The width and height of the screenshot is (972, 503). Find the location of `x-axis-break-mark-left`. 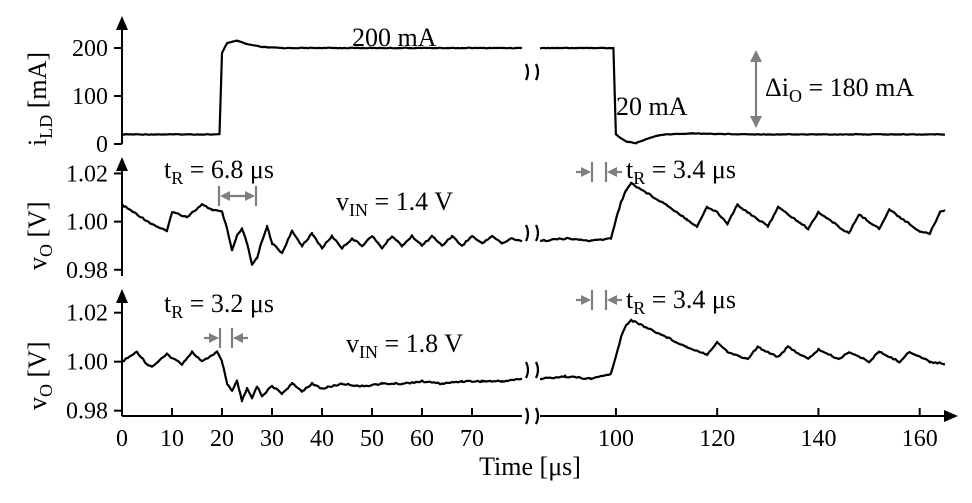

x-axis-break-mark-left is located at coordinates (527, 416).